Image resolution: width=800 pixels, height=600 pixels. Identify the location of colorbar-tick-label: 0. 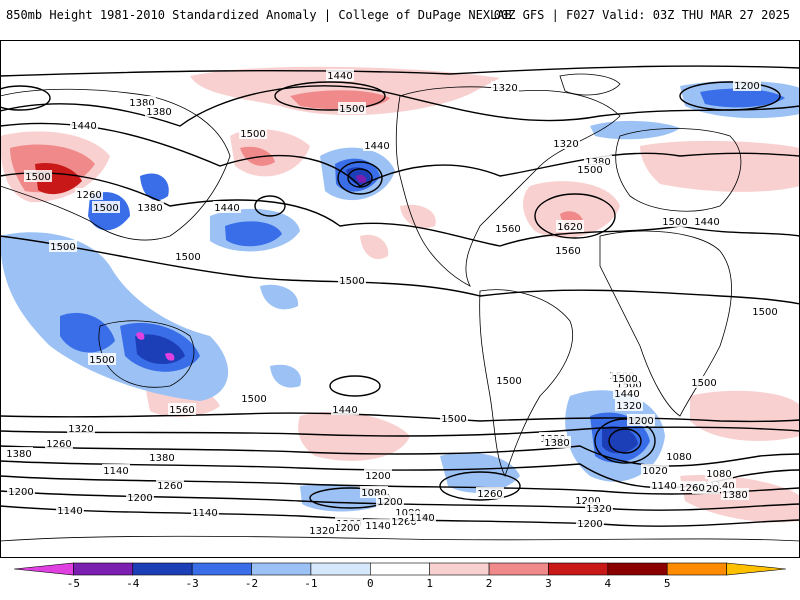
(370, 583).